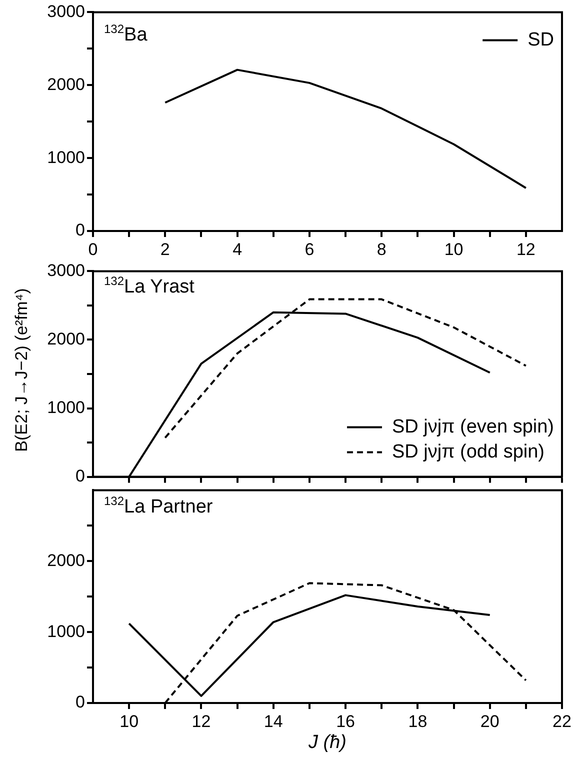 The height and width of the screenshot is (757, 576). I want to click on annotation: $^{132}$Ba, so click(126, 34).